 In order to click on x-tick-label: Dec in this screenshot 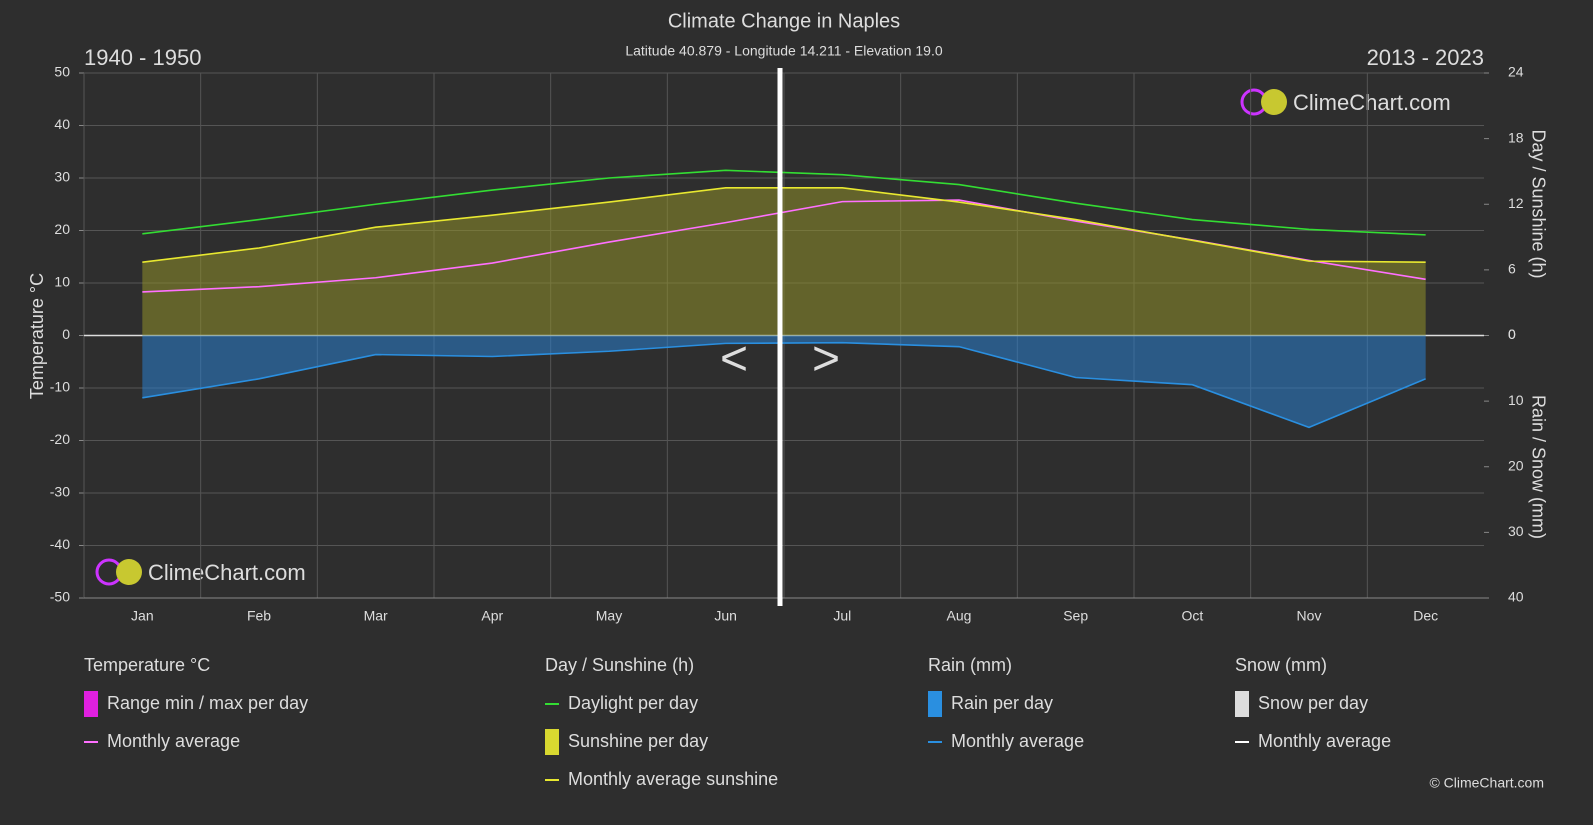, I will do `click(1425, 616)`.